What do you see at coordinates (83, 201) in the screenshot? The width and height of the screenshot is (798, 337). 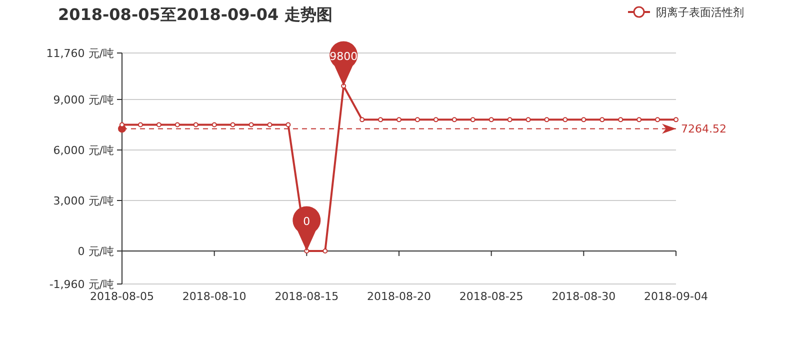 I see `y-tick-label: 3,000 元/吨` at bounding box center [83, 201].